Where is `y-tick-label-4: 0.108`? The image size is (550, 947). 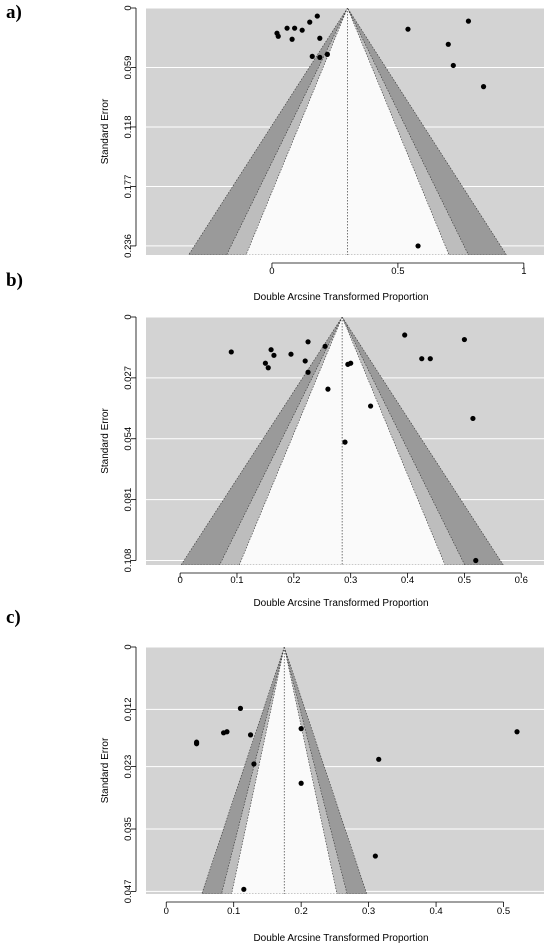 y-tick-label-4: 0.108 is located at coordinates (128, 561).